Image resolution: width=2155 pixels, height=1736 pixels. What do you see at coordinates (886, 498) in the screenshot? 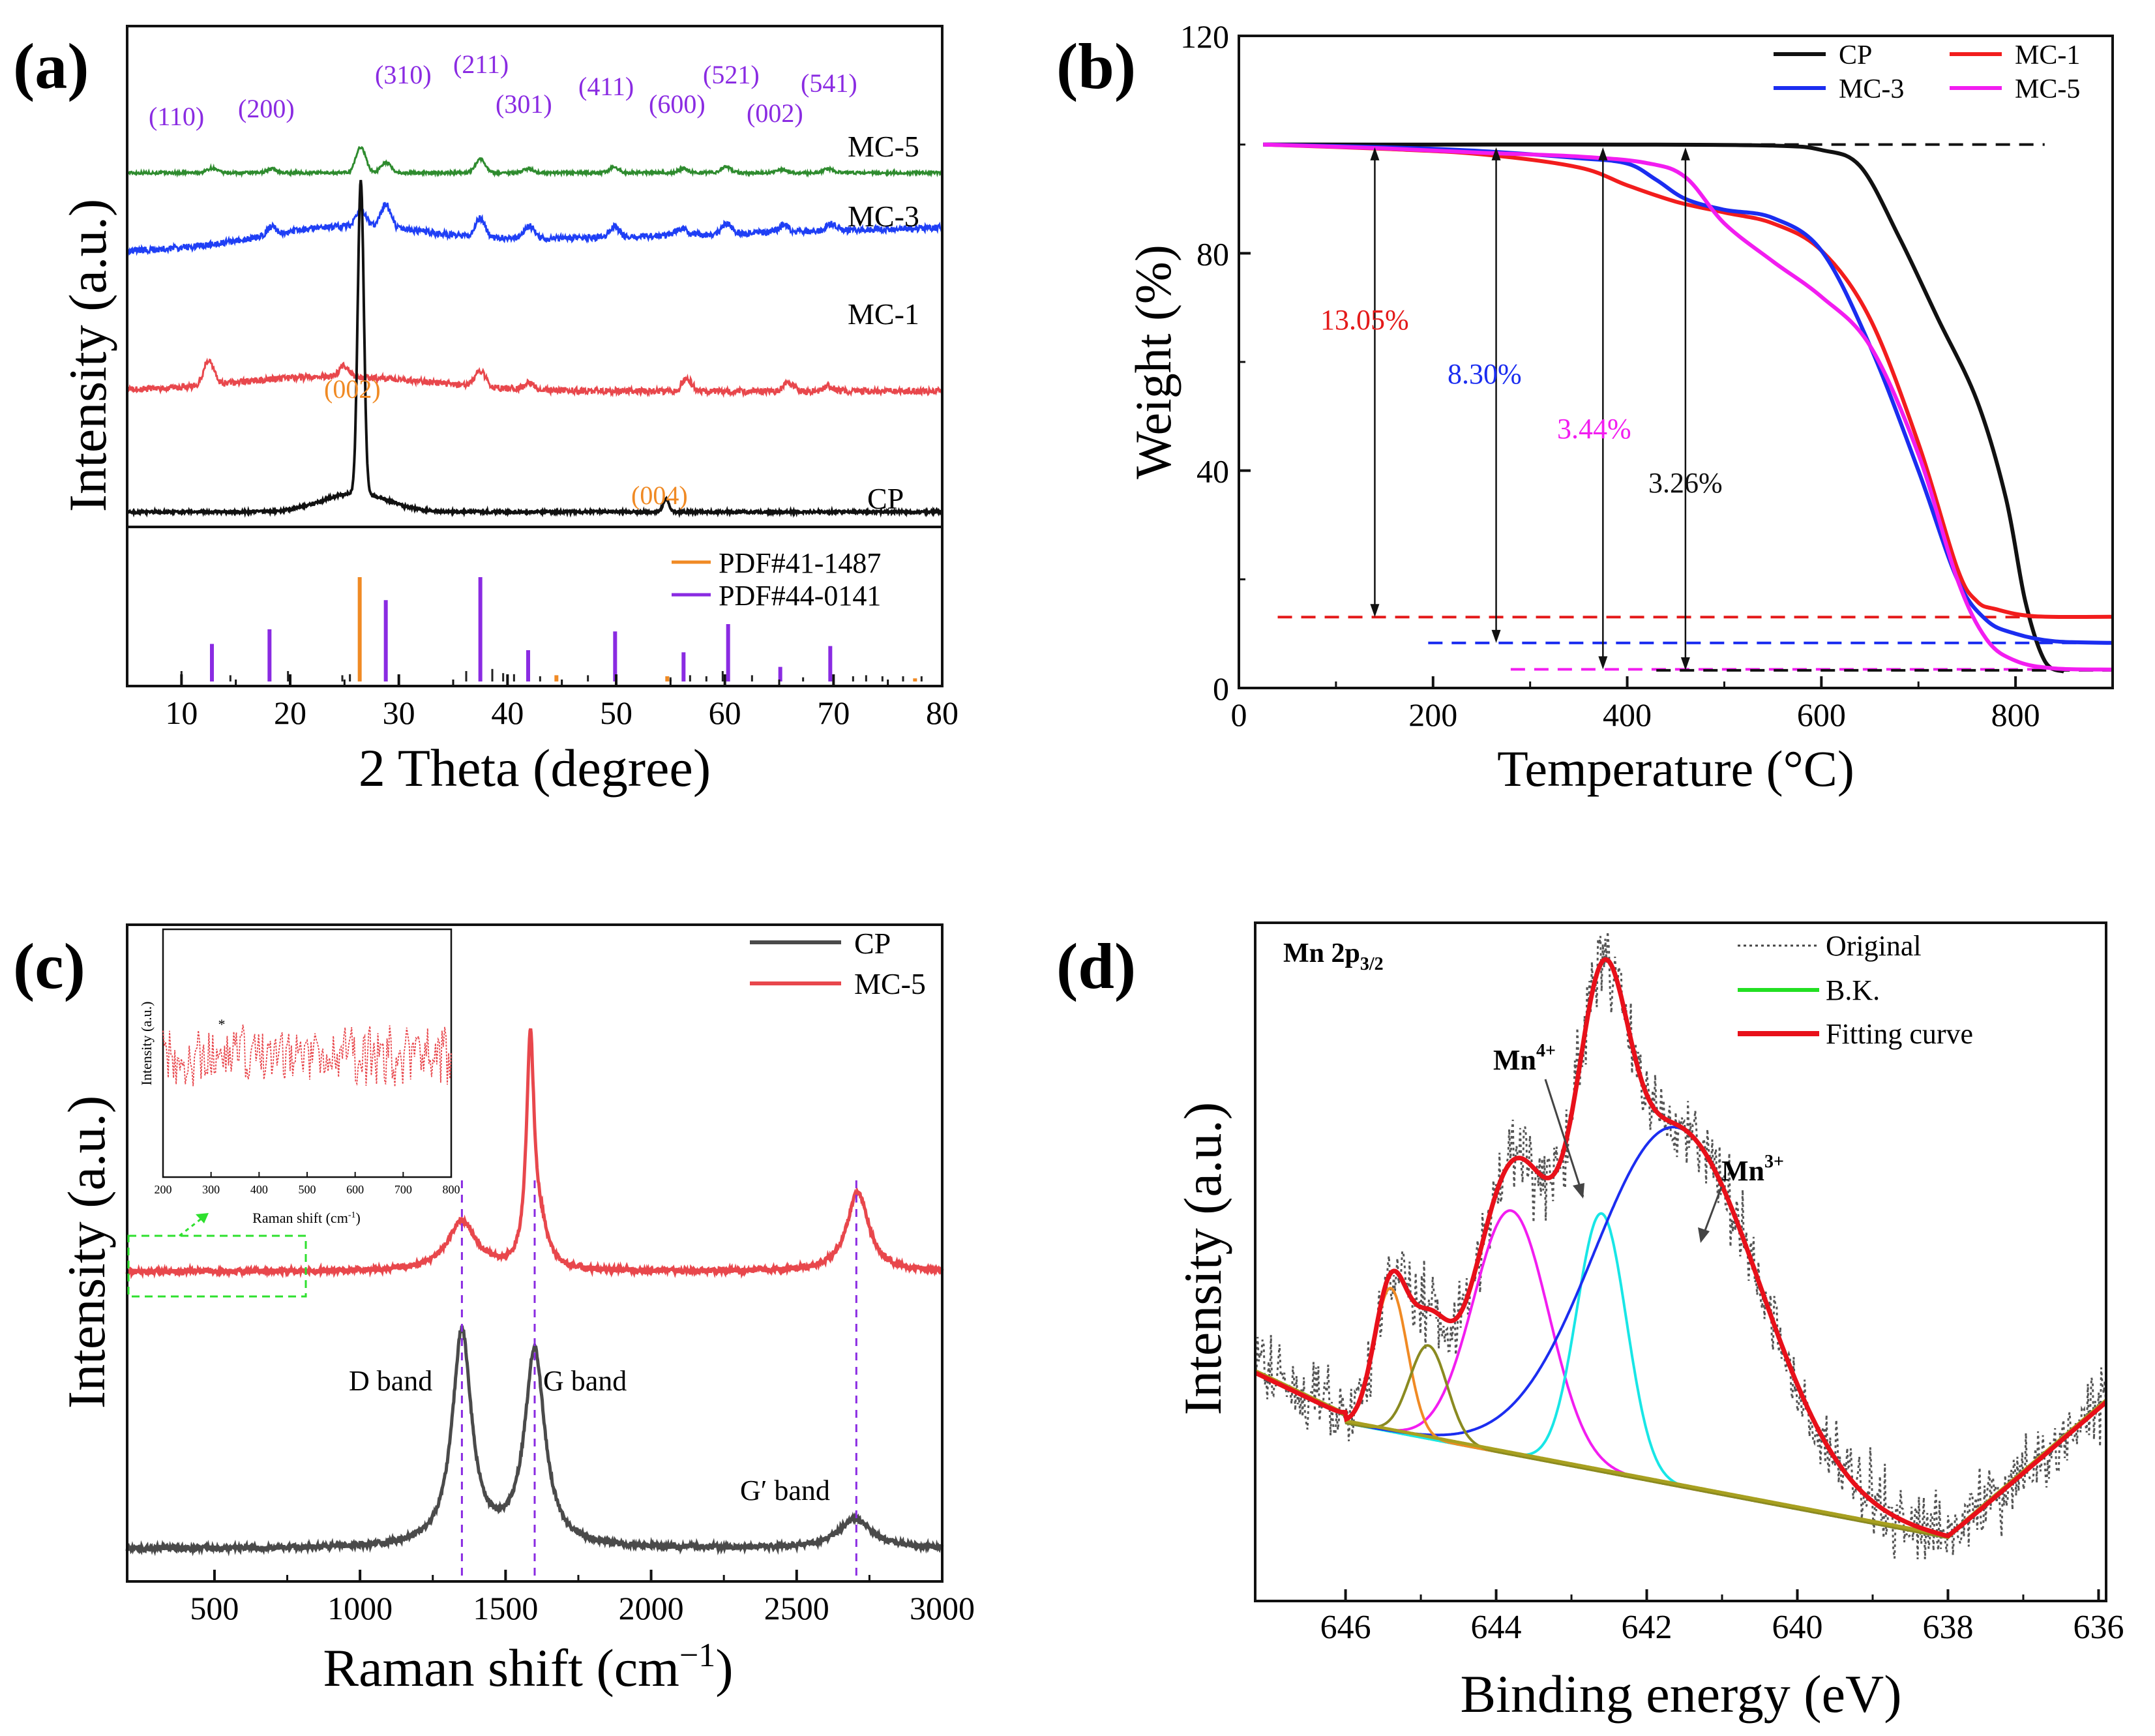
I see `curve-label-cp: CP` at bounding box center [886, 498].